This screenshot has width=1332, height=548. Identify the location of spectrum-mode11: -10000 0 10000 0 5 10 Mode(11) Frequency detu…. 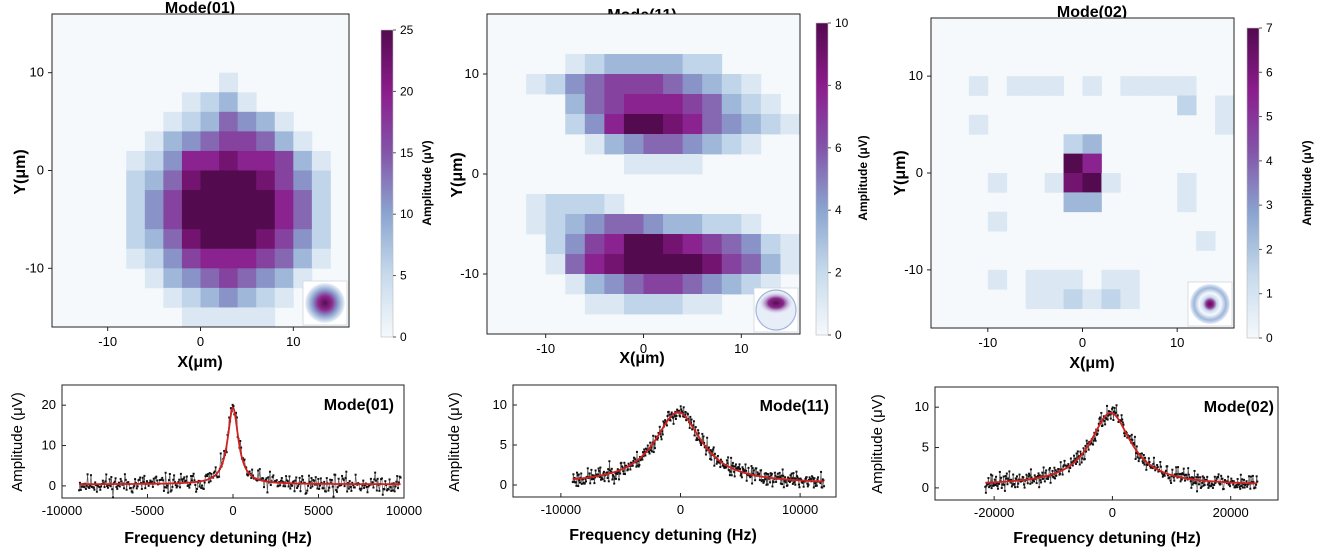
(641, 464).